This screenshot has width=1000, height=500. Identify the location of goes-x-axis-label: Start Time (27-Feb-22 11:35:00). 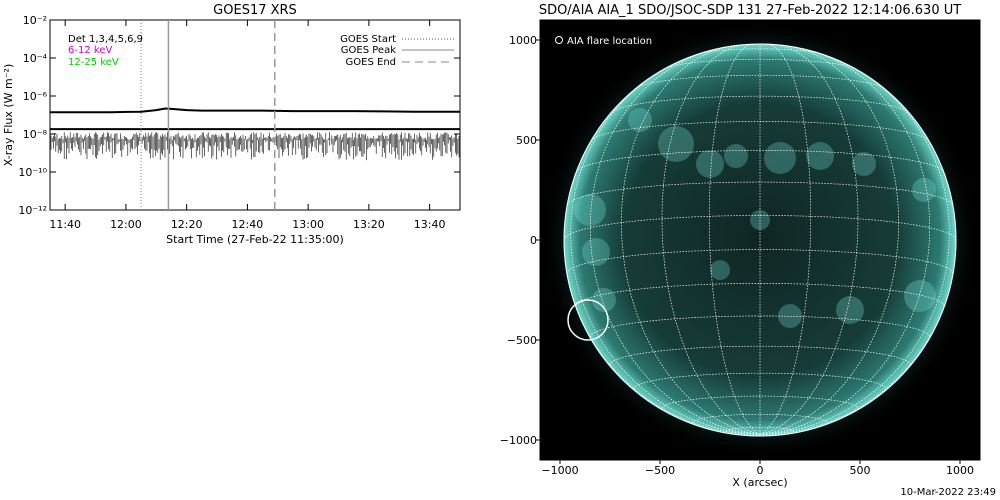
(255, 239).